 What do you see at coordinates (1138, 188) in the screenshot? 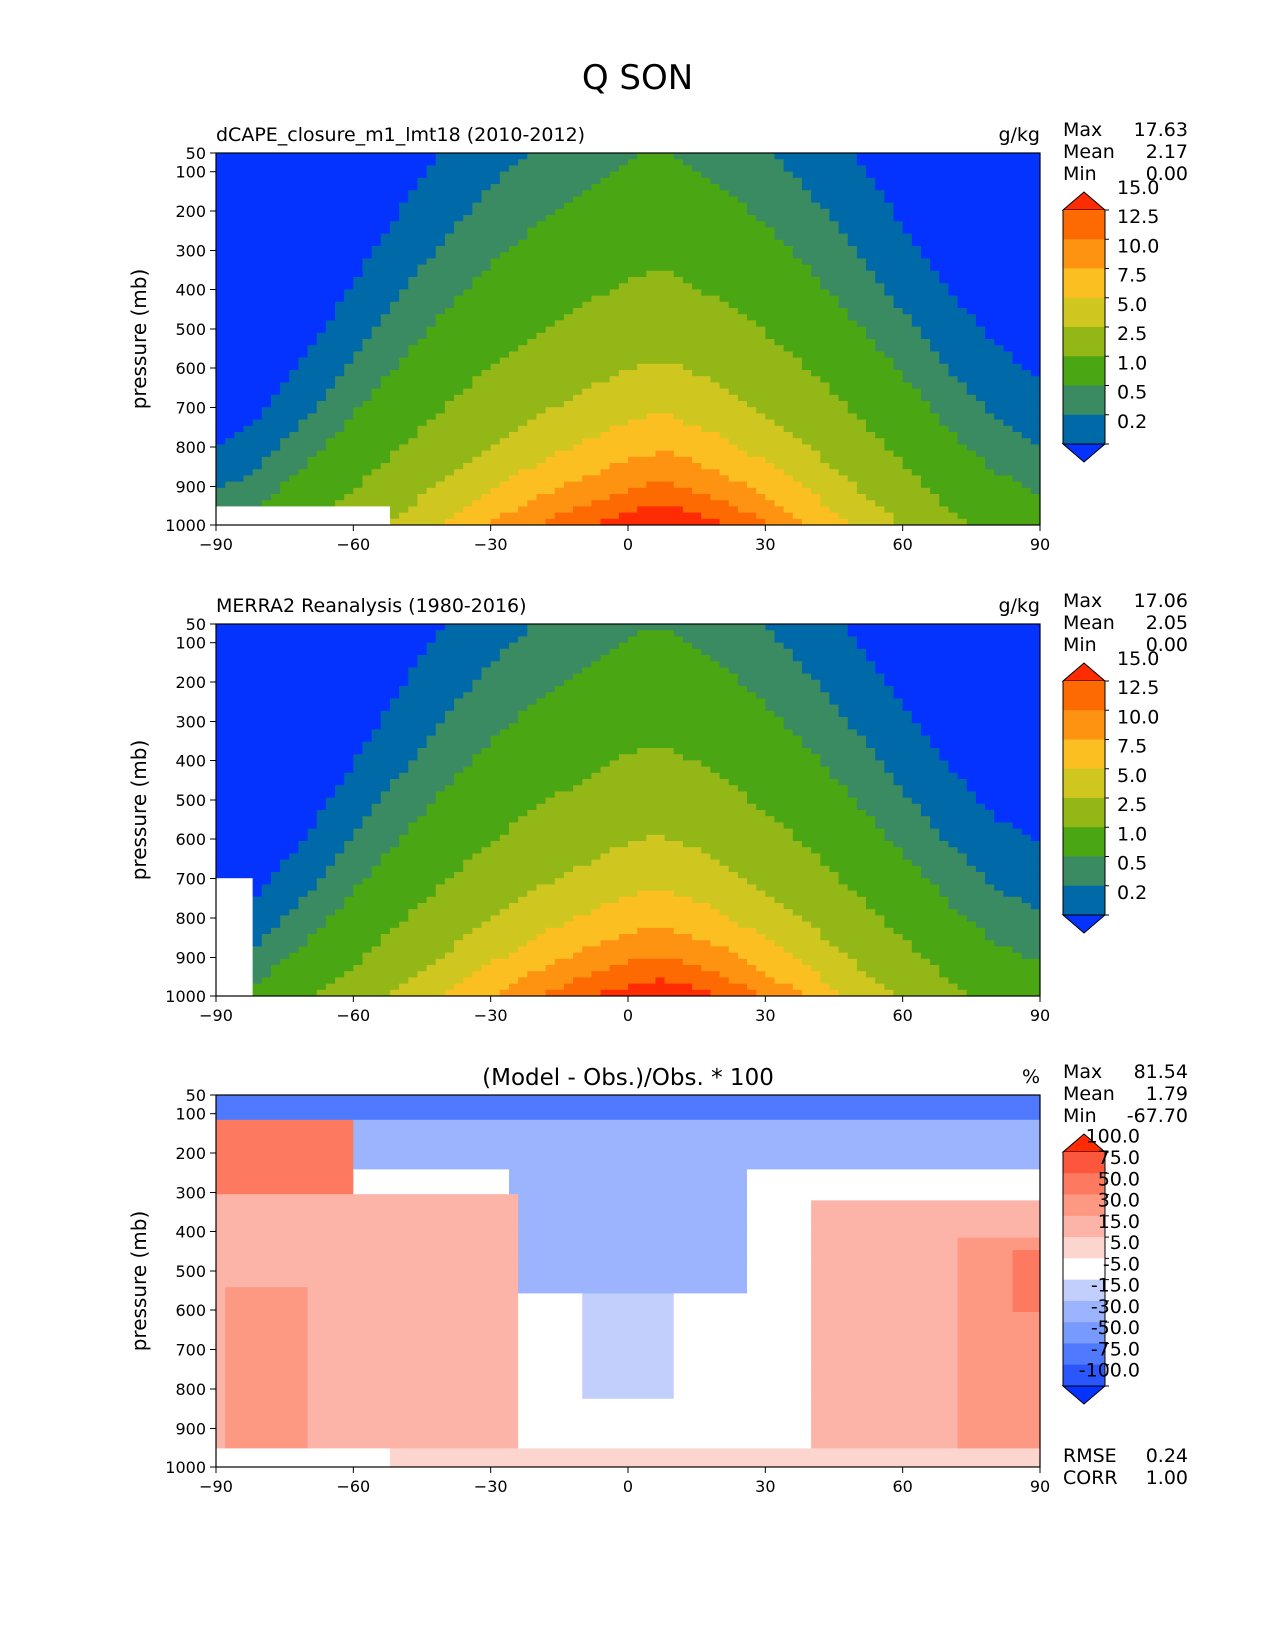
I see `colorbar-label: 15.0` at bounding box center [1138, 188].